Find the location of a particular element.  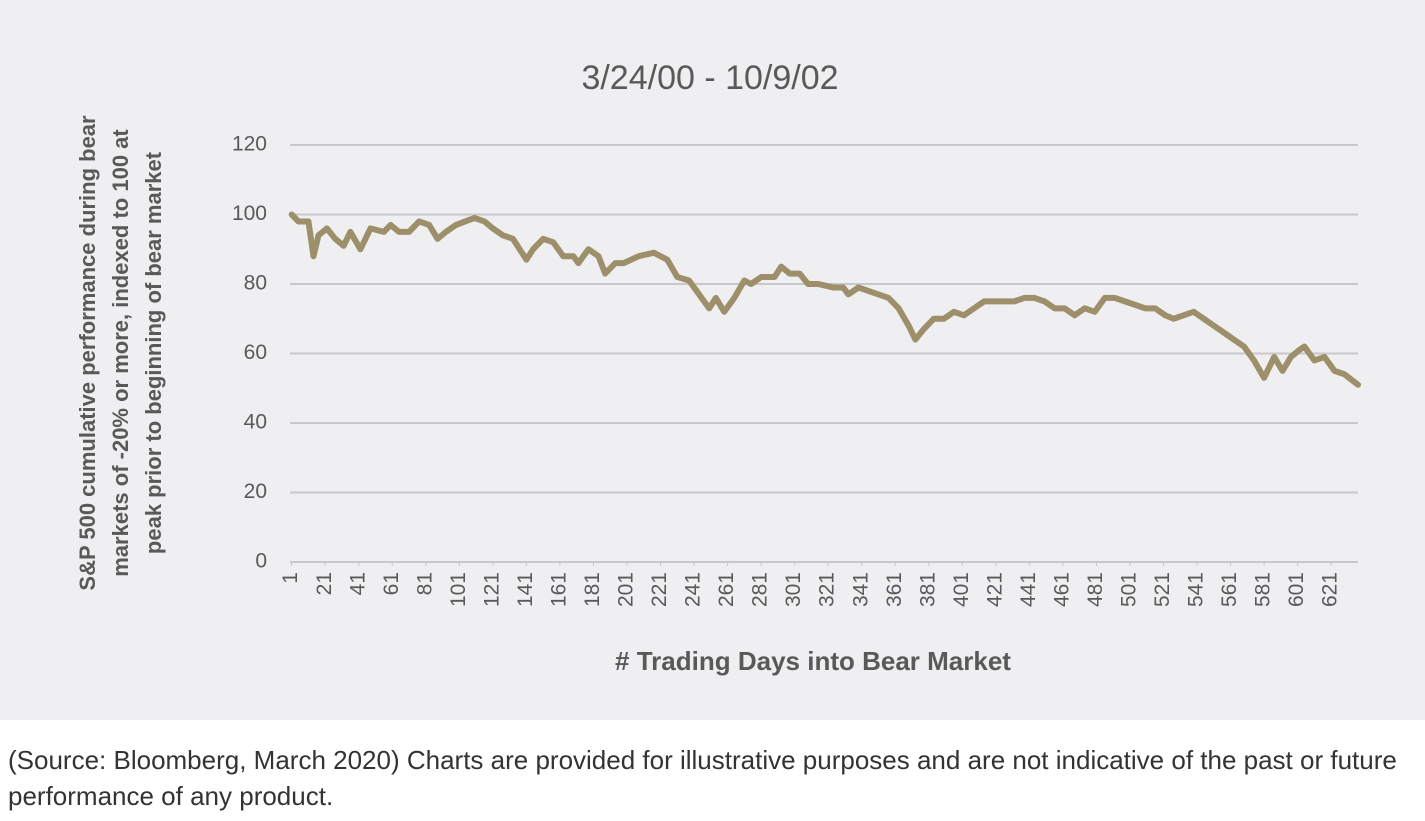

y-tick-label: 80 is located at coordinates (255, 283).